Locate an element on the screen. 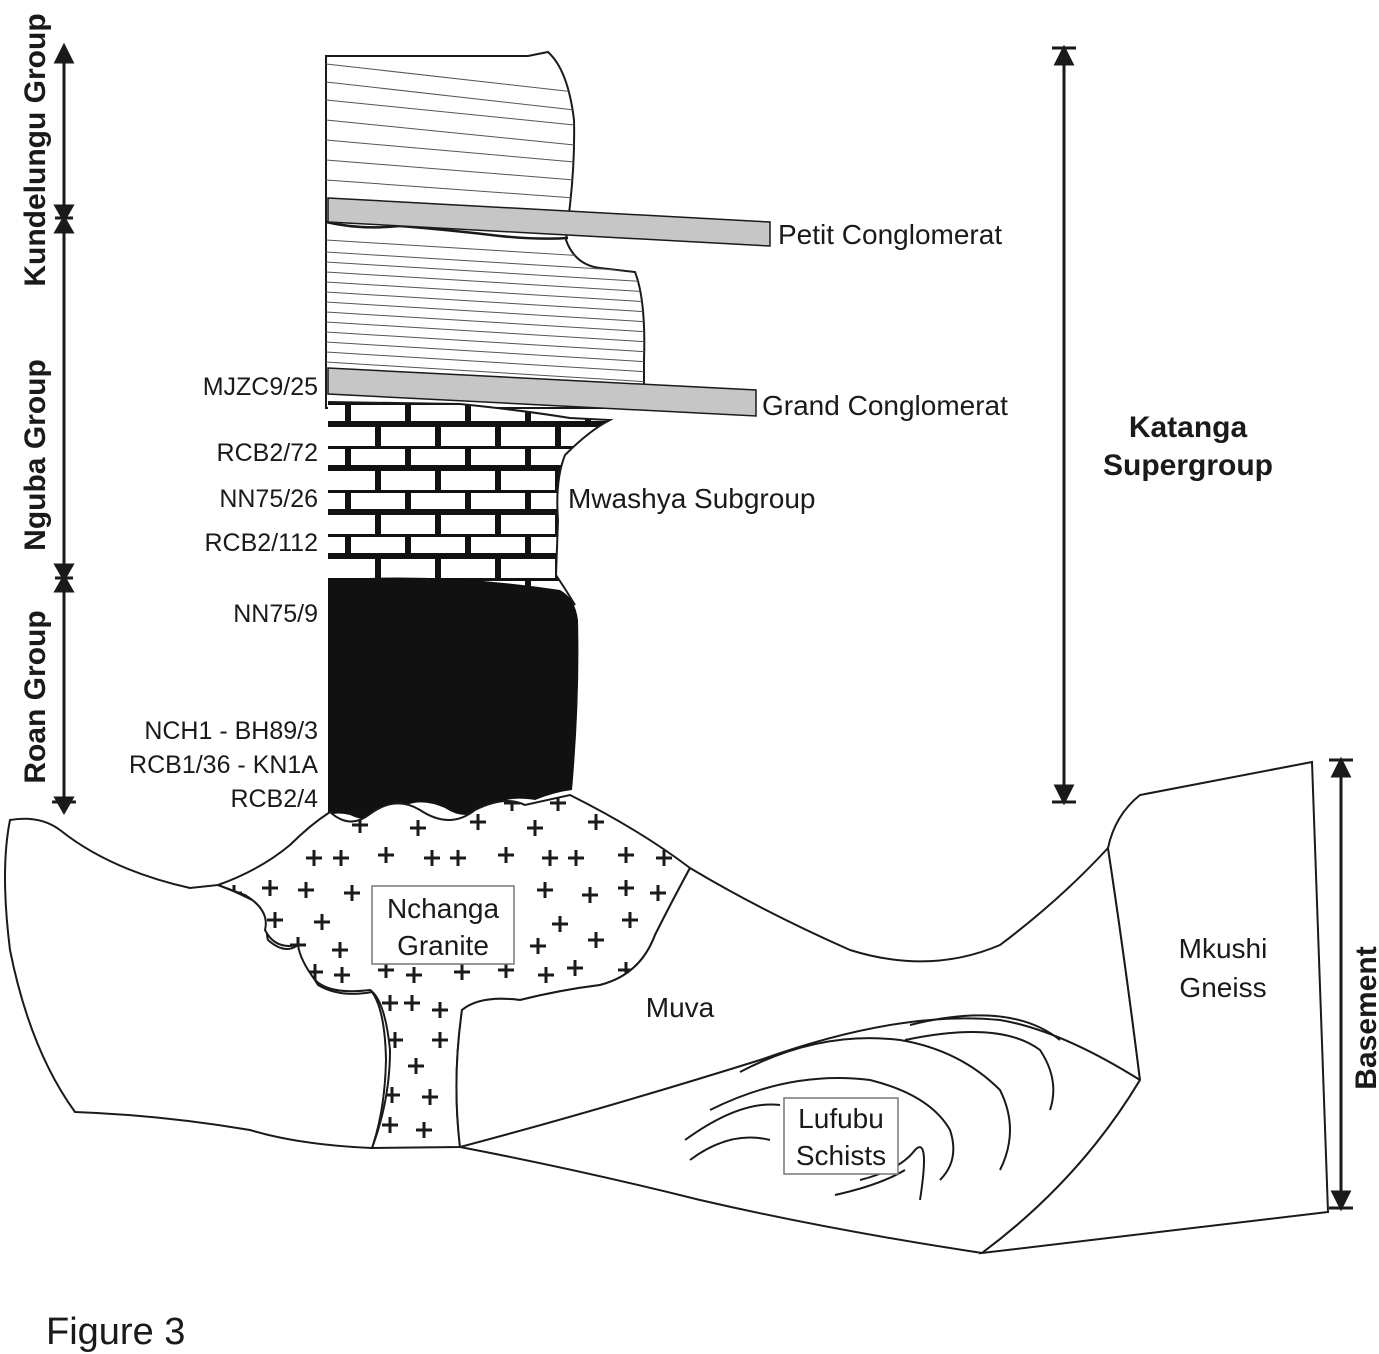 The width and height of the screenshot is (1379, 1354). gneiss-label: Gneiss is located at coordinates (1222, 987).